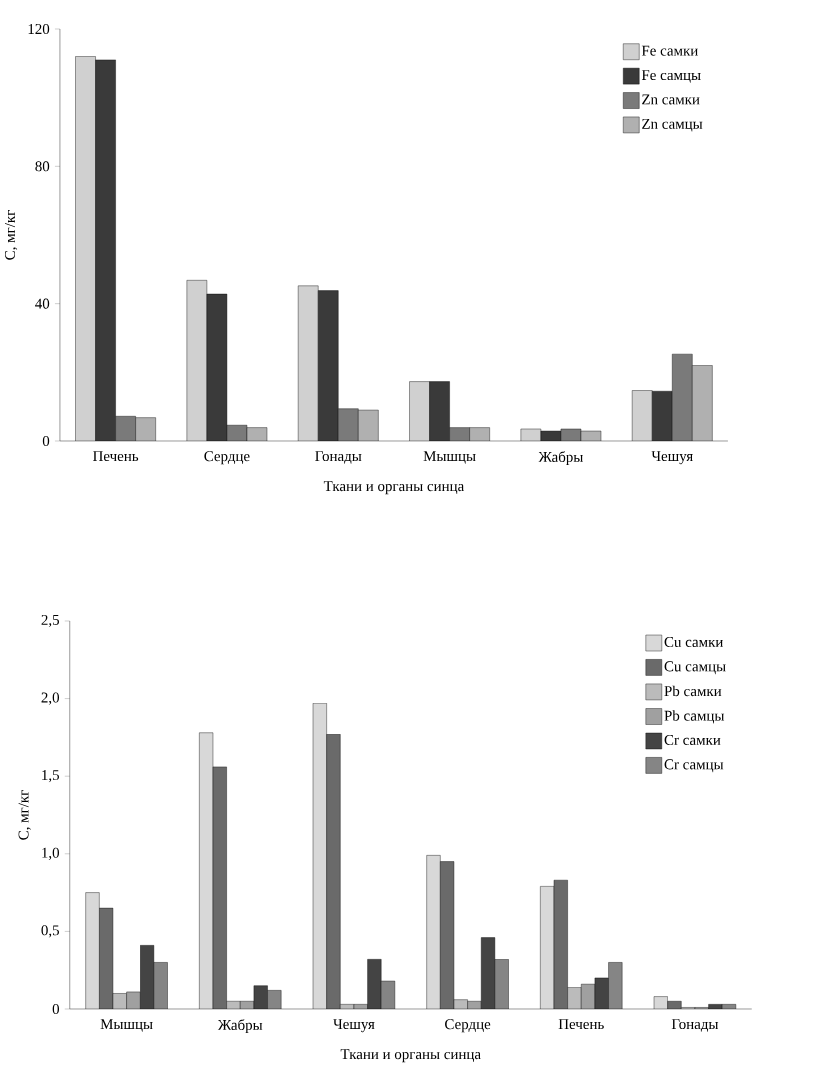  I want to click on legend-label: Cu самцы, so click(695, 668).